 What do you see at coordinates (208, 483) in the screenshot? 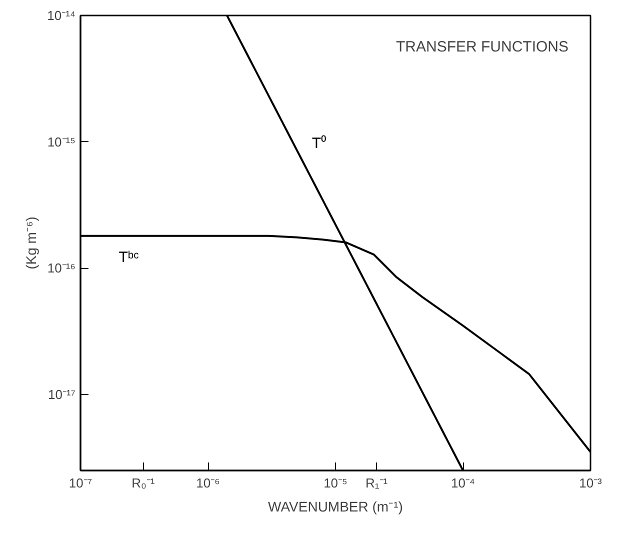
I see `x-tick-label: 10⁻⁶` at bounding box center [208, 483].